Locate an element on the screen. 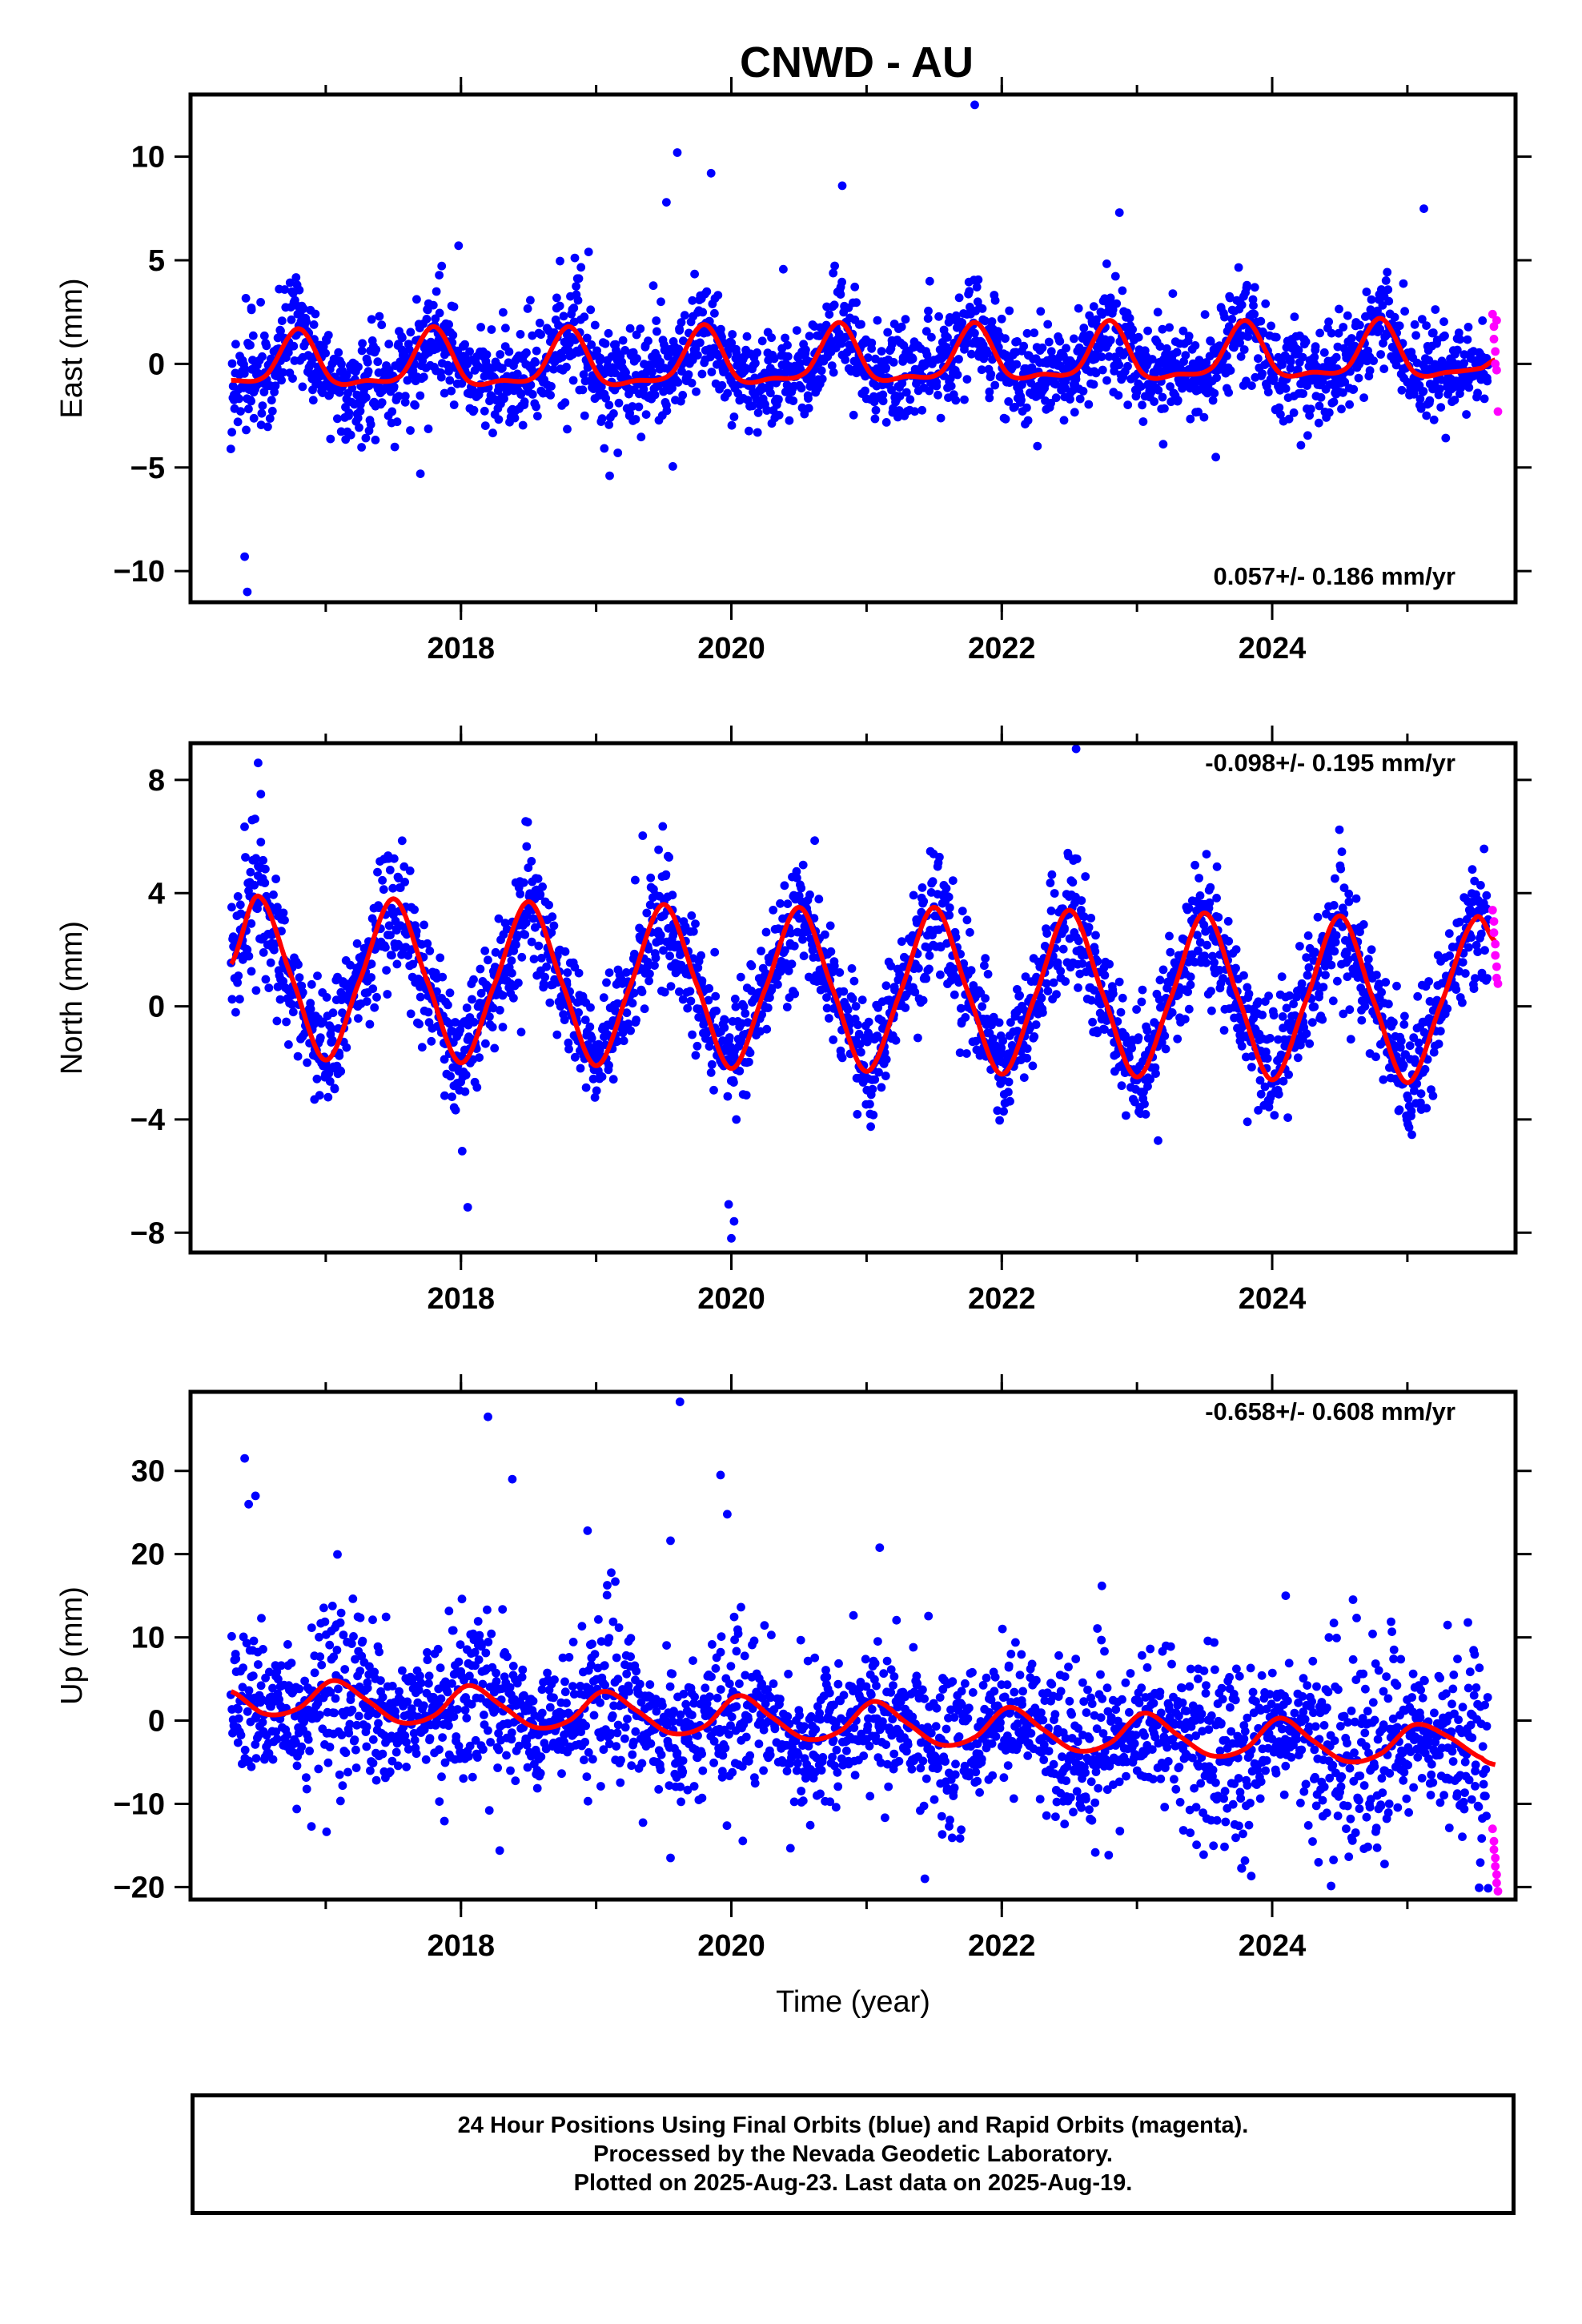 This screenshot has width=1582, height=2324. y-tick-label: 8 is located at coordinates (156, 781).